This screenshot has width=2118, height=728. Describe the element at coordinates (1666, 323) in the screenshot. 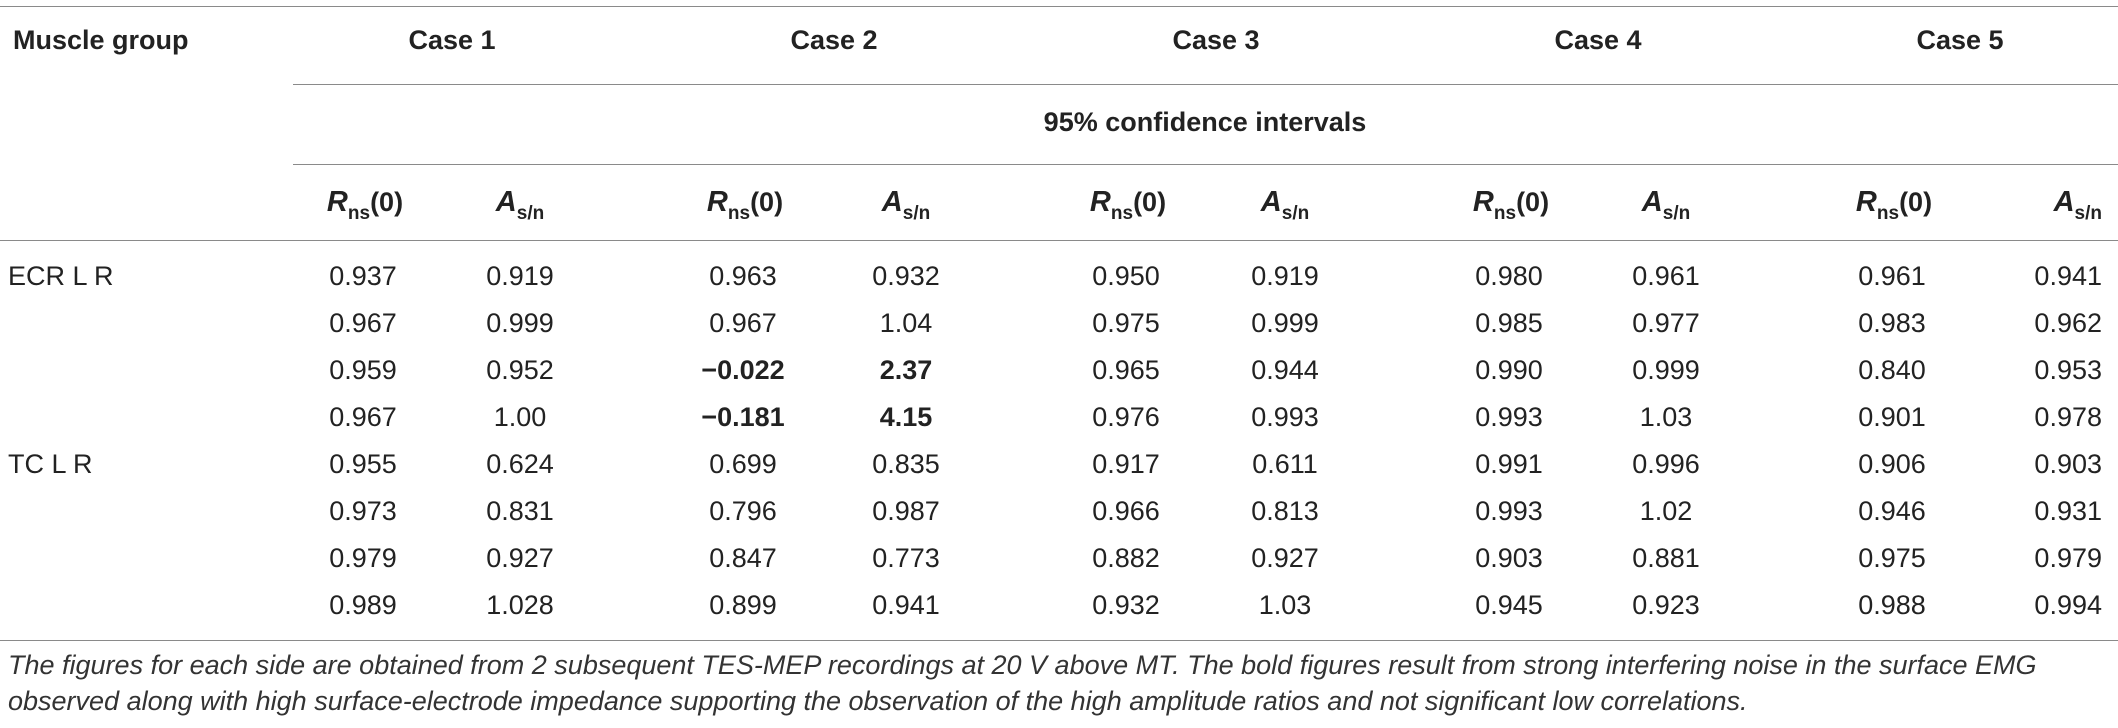

I see `table-cell: 0.977` at that location.